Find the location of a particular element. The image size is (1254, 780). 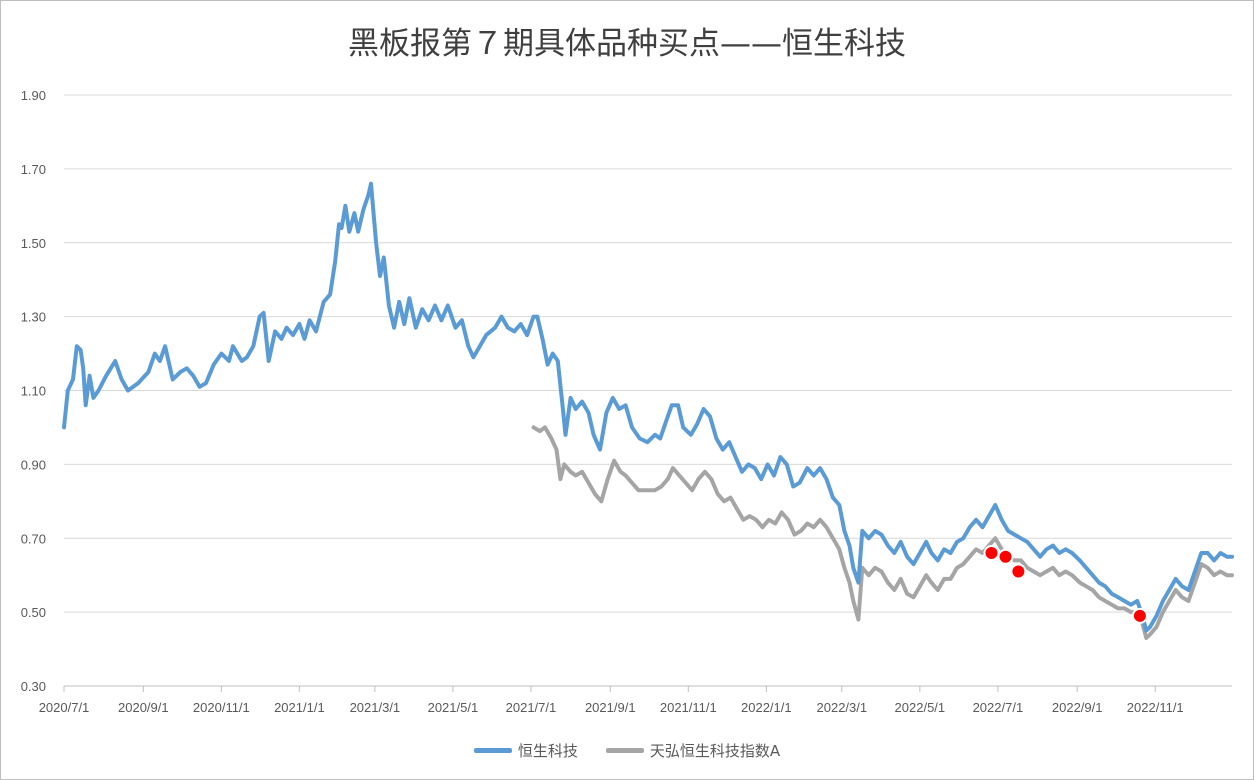

y-tick-label: 0.90 is located at coordinates (33, 464).